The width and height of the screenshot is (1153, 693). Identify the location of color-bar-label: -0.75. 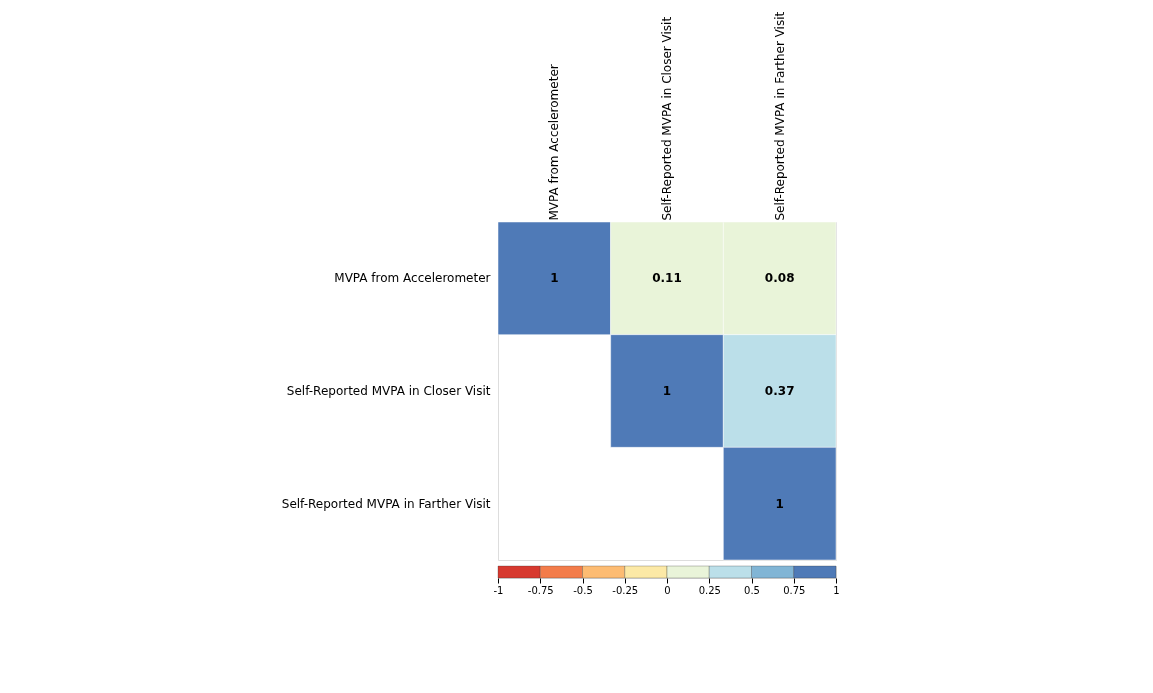
(540, 590).